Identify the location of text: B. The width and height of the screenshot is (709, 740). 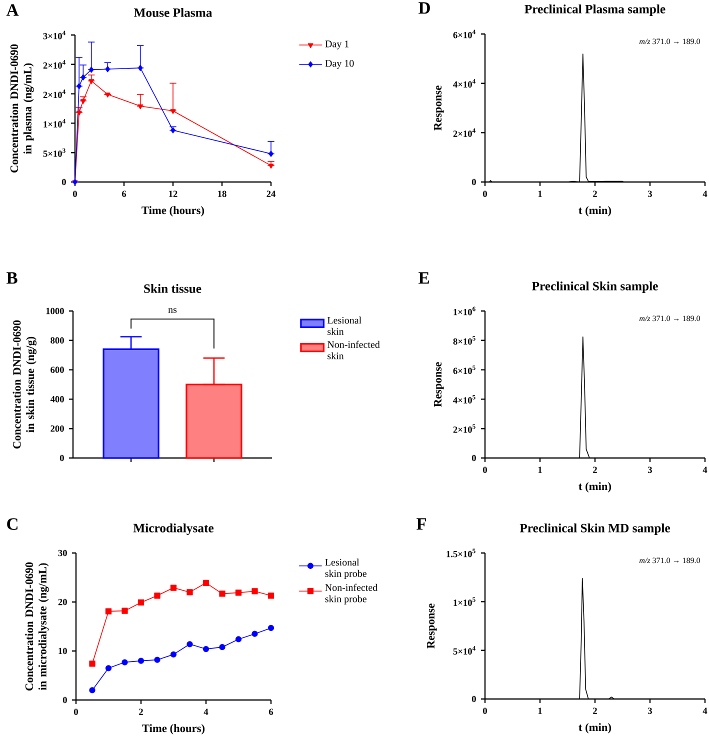
(12, 278).